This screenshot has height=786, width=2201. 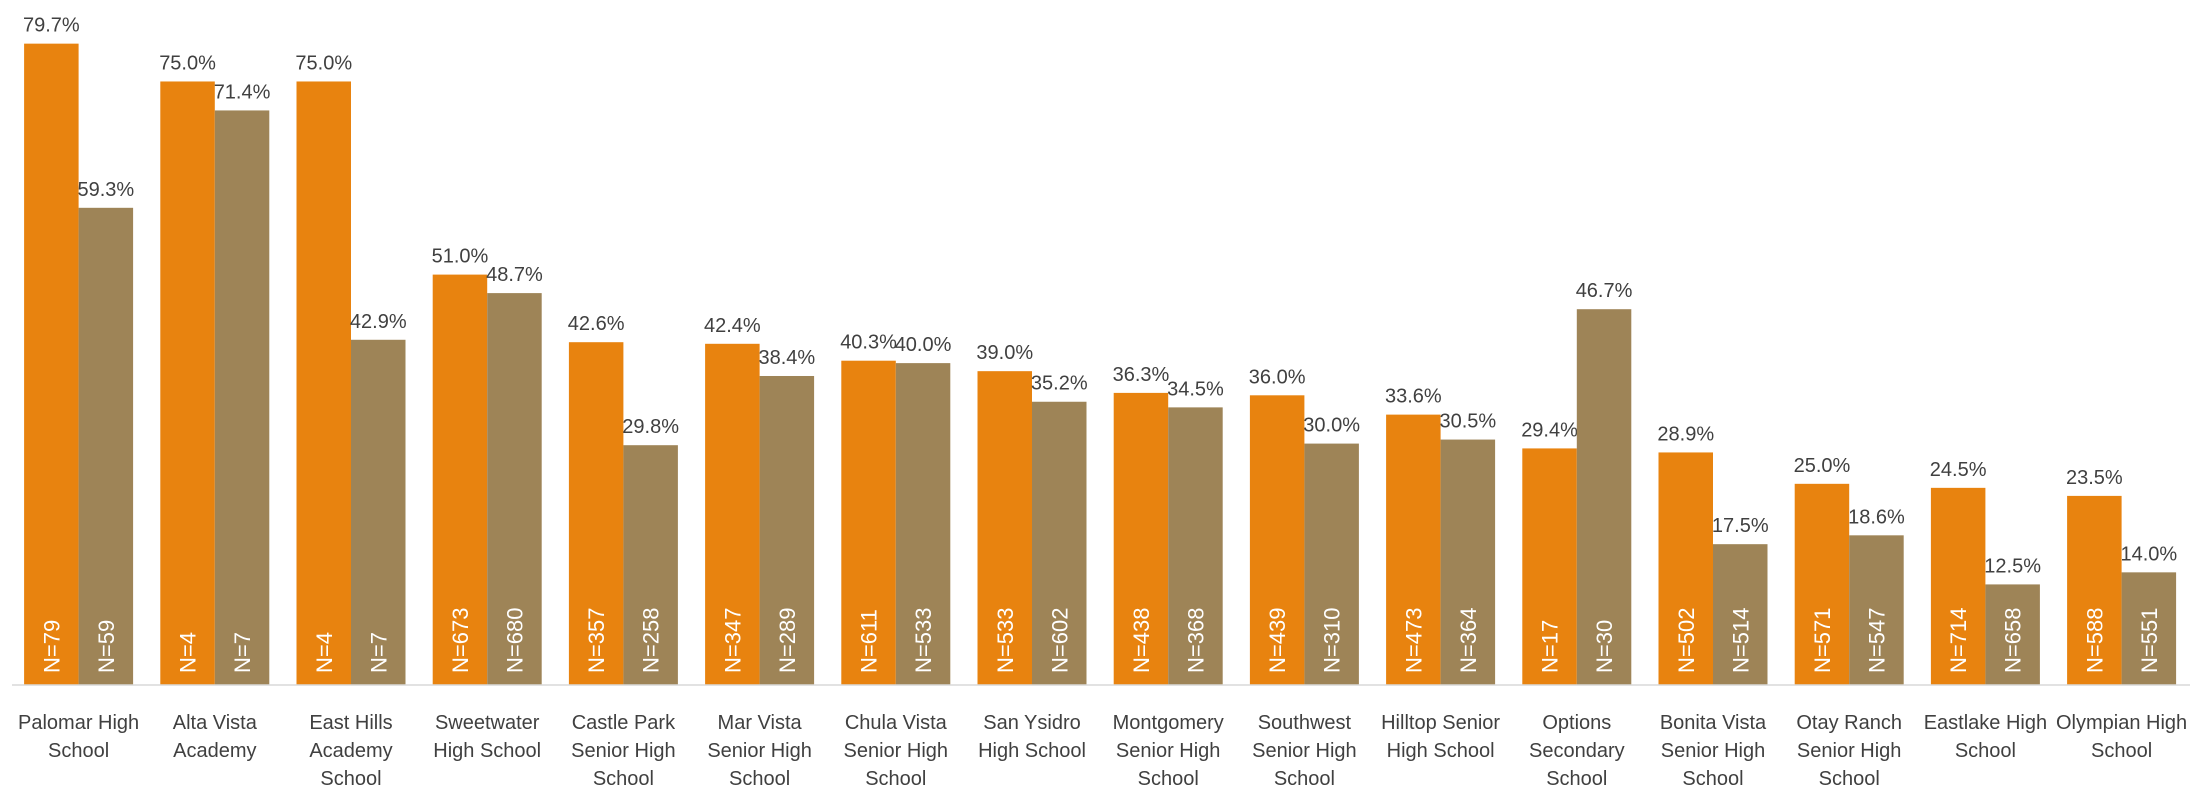 I want to click on data-label: 79.7%, so click(x=51, y=26).